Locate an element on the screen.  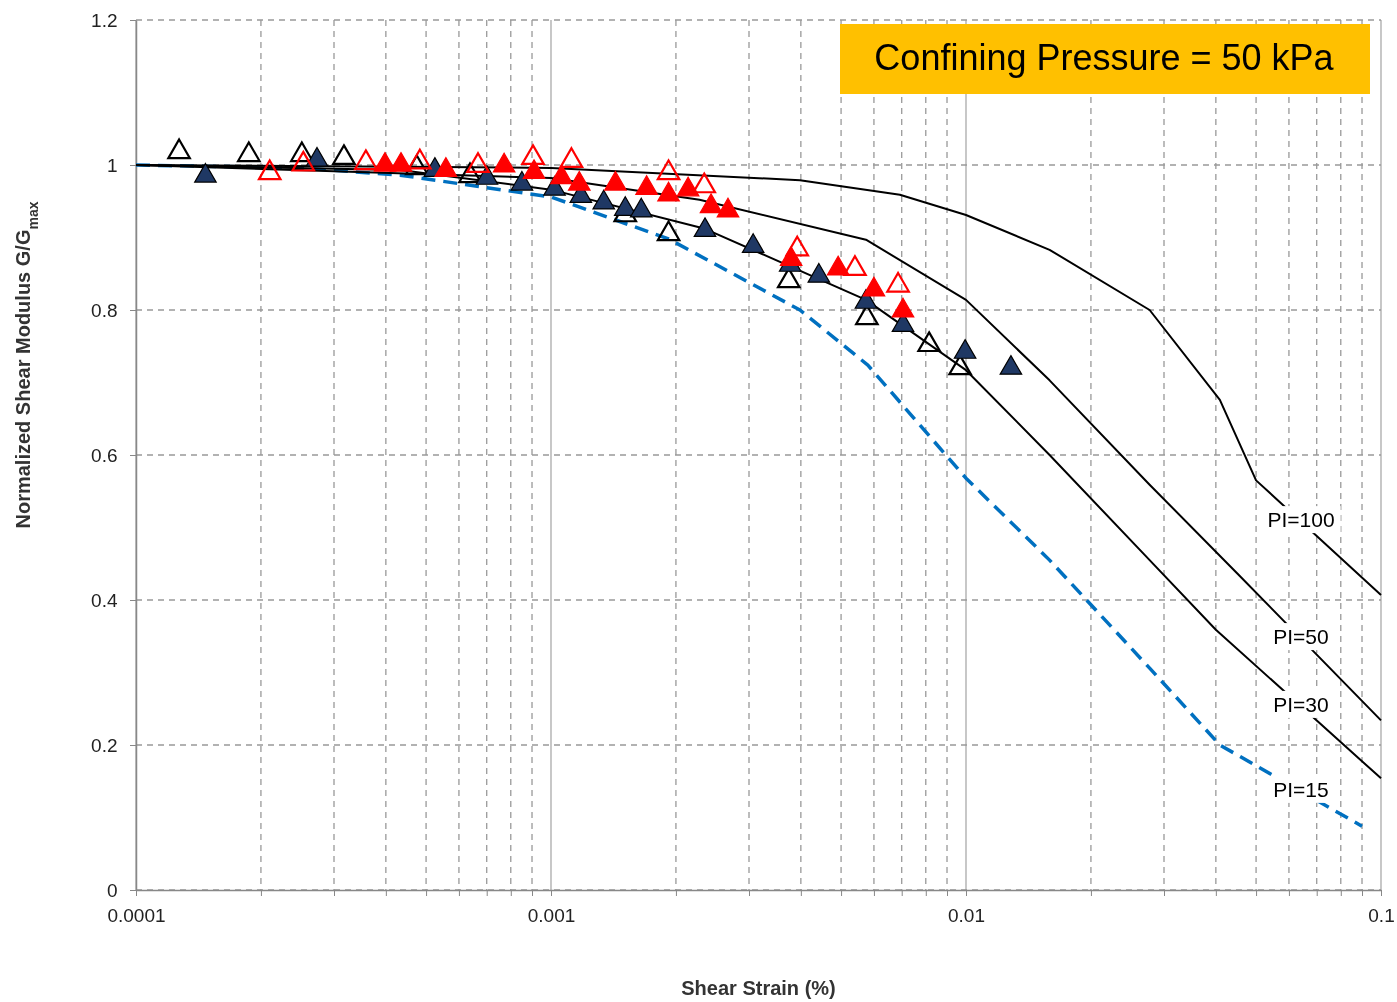
y-tick-label: 0 is located at coordinates (112, 890).